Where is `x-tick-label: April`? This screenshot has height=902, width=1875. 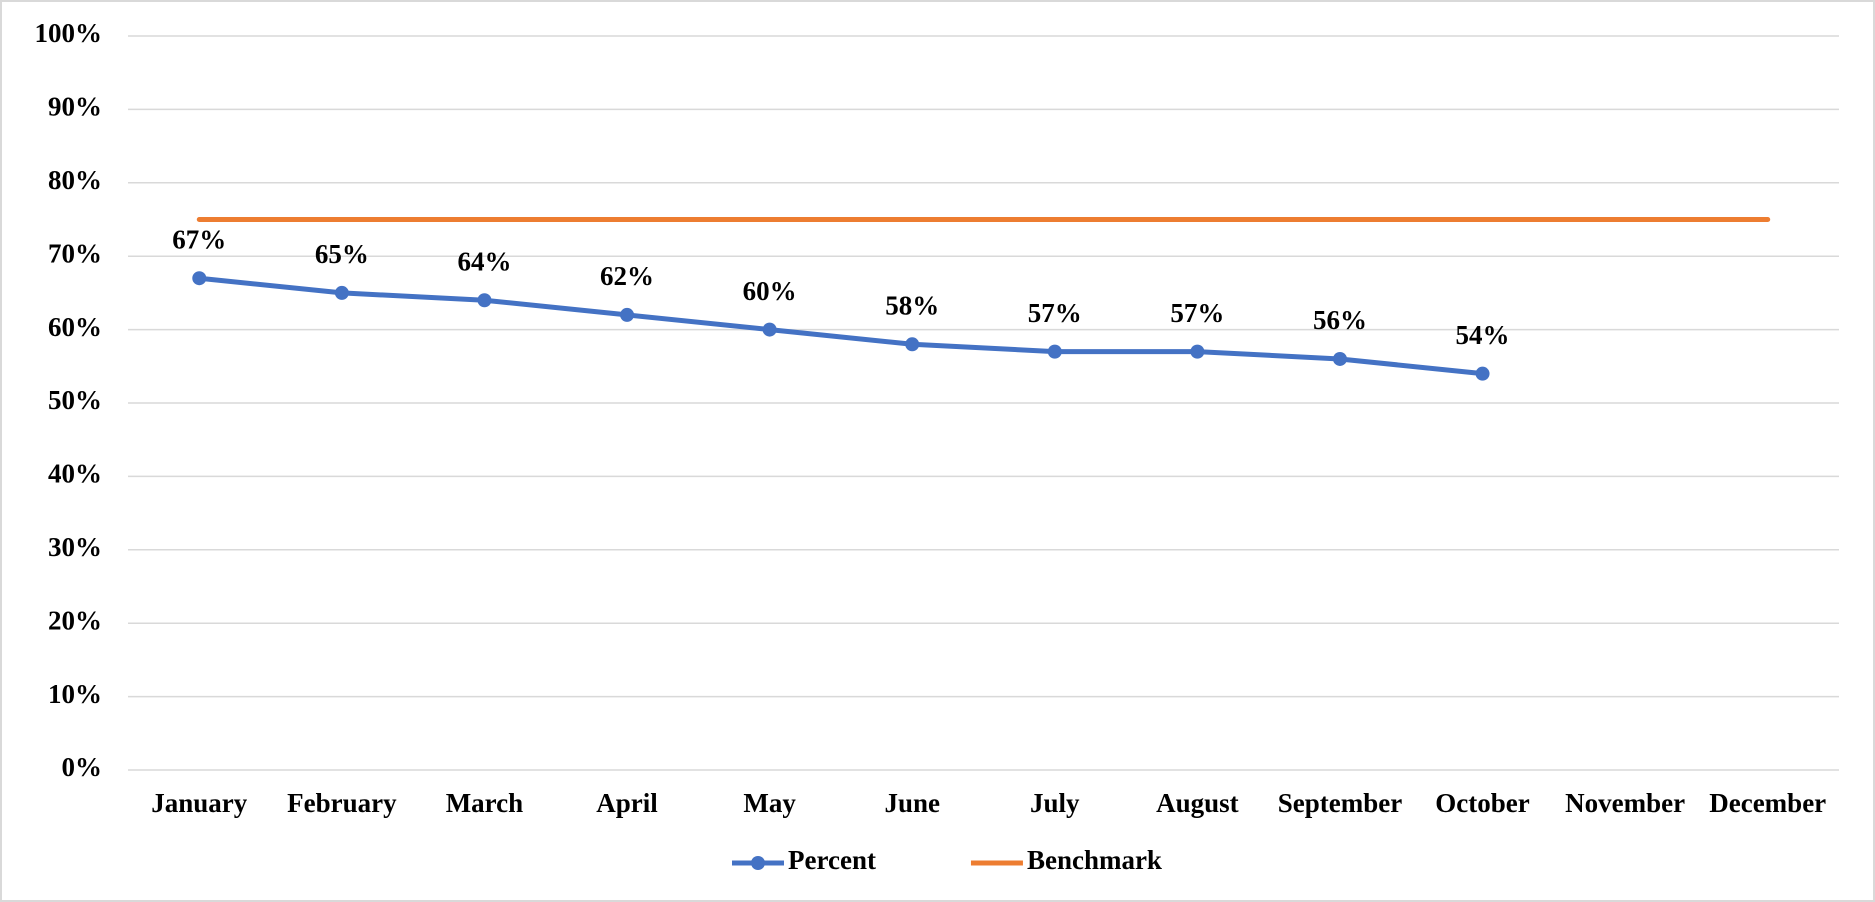 x-tick-label: April is located at coordinates (627, 803).